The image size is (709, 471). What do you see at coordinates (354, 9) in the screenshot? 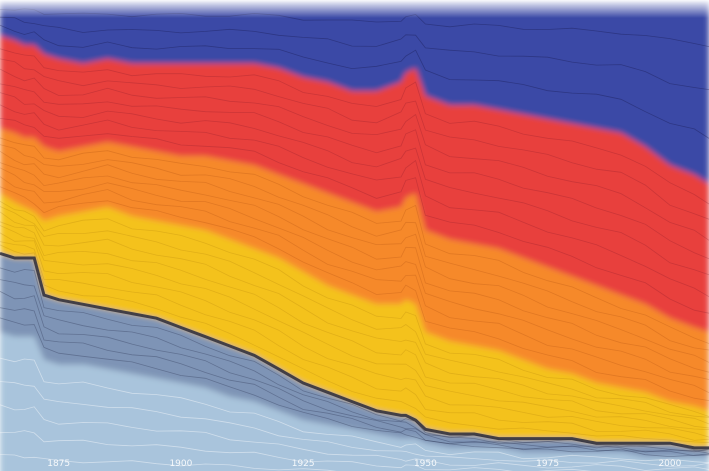
I see `top-fade` at bounding box center [354, 9].